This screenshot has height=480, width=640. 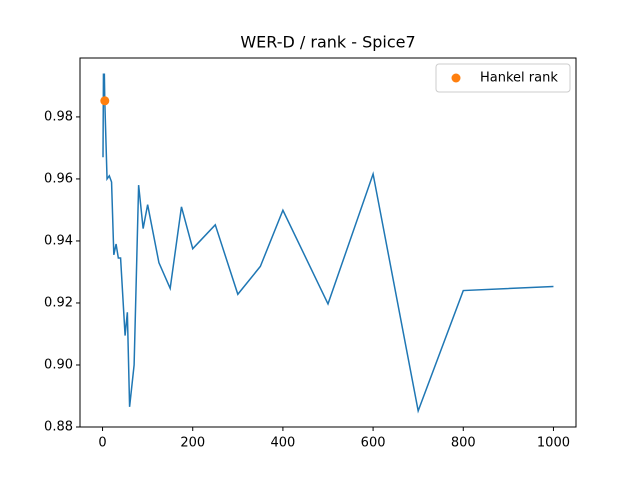 What do you see at coordinates (58, 364) in the screenshot?
I see `y-tick-label: 0.90` at bounding box center [58, 364].